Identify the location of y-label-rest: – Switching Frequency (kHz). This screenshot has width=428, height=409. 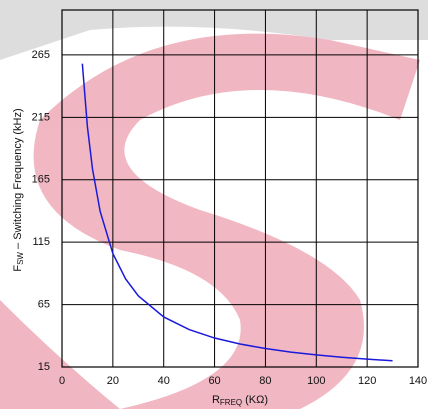
(18, 180).